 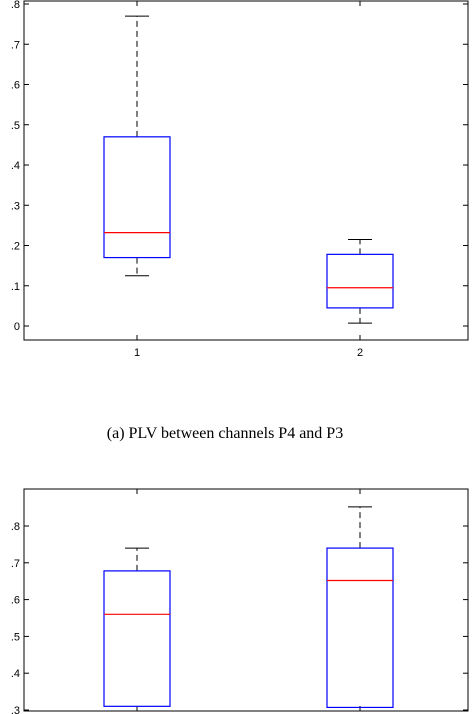 I want to click on chart-b-ytick-label: .4, so click(x=15, y=674).